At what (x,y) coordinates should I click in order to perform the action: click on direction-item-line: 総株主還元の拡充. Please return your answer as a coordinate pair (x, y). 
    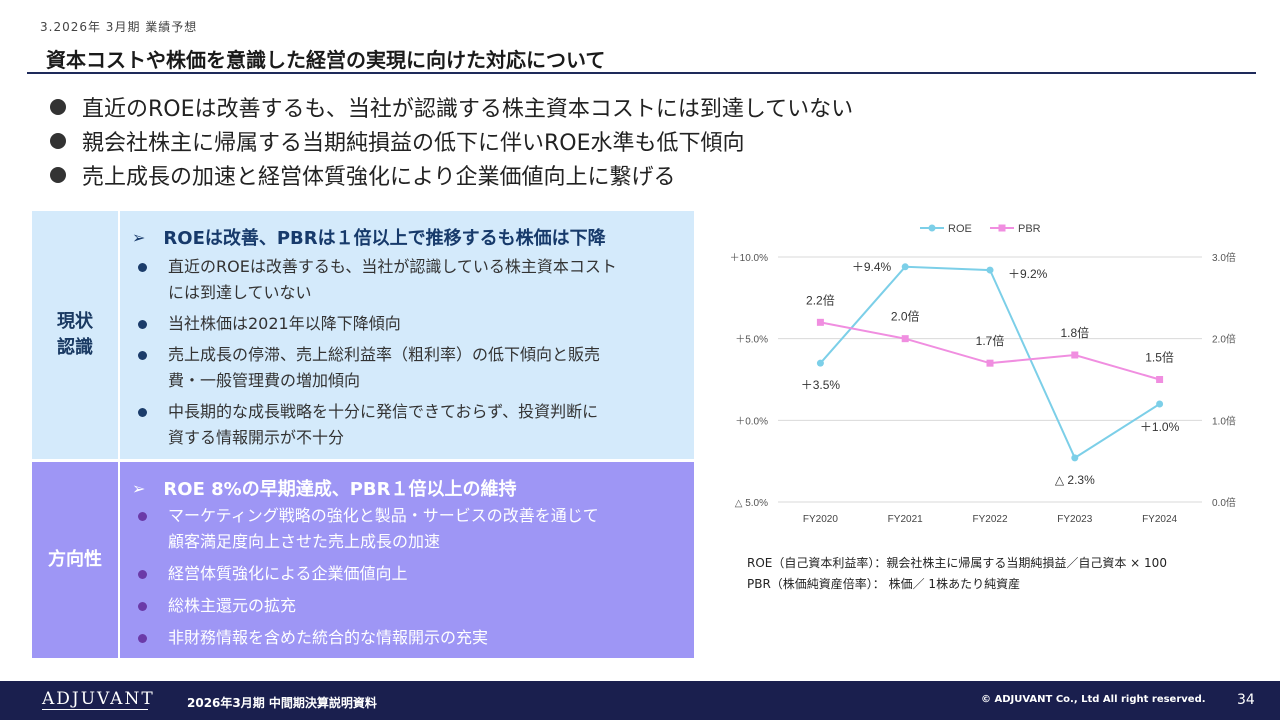
    Looking at the image, I should click on (232, 605).